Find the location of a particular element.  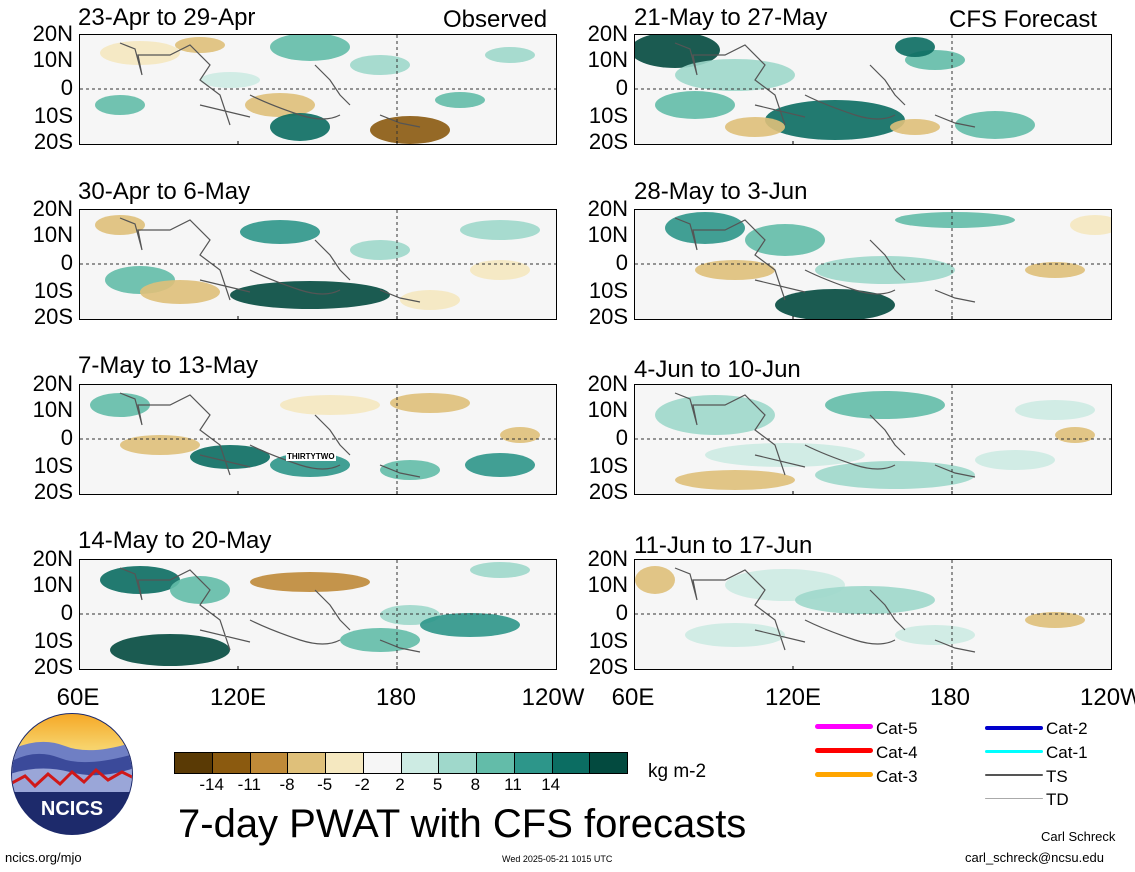

legend-swatch-ts is located at coordinates (1014, 775).